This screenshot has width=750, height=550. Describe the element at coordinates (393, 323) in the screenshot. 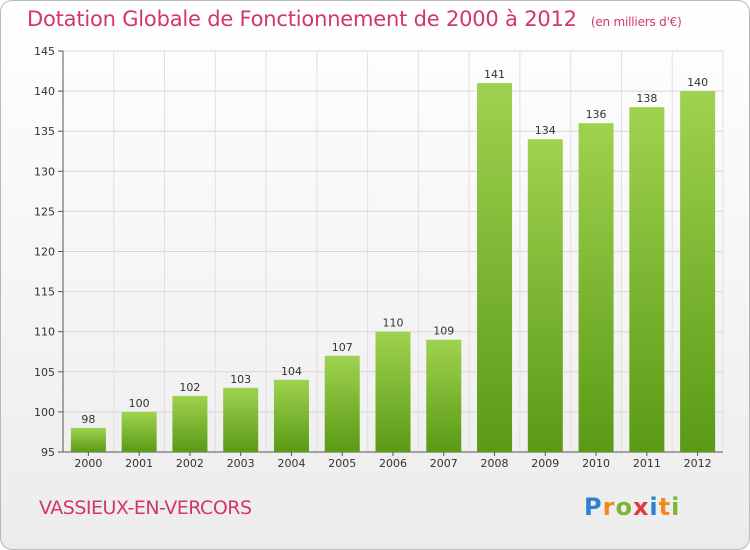

I see `data-label: 110` at that location.